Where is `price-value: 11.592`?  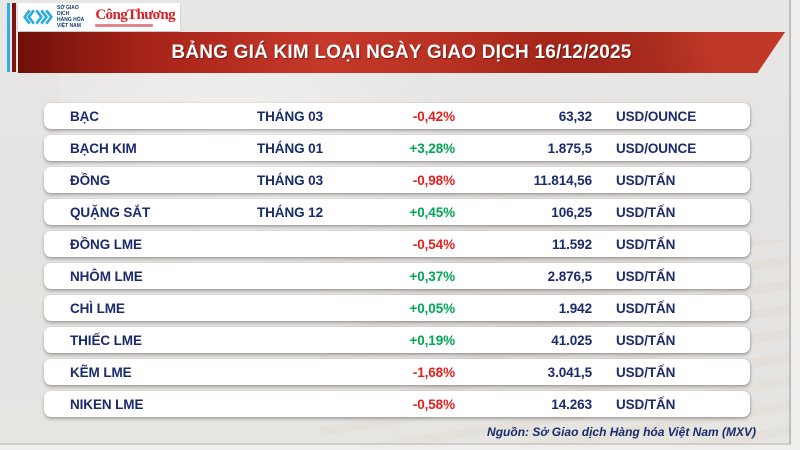 price-value: 11.592 is located at coordinates (572, 244).